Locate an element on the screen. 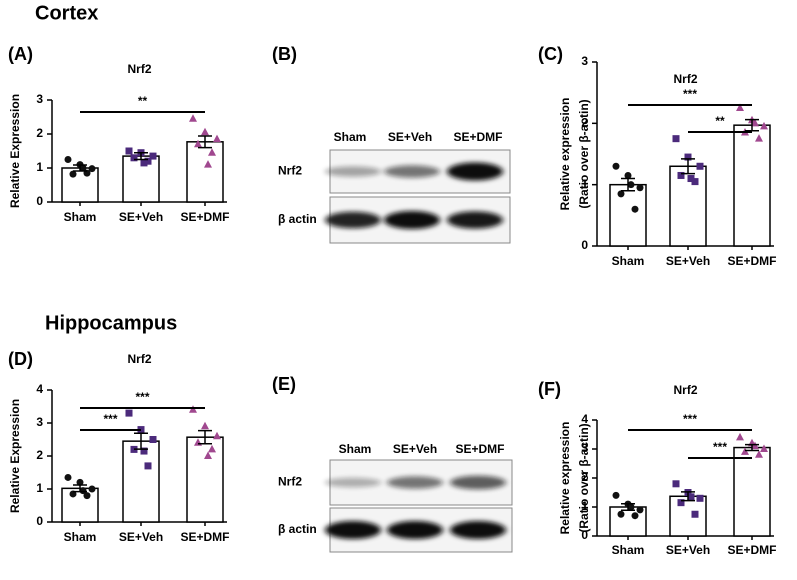 The image size is (797, 580). y-axis-label: (Ratio over β-actin) is located at coordinates (584, 477).